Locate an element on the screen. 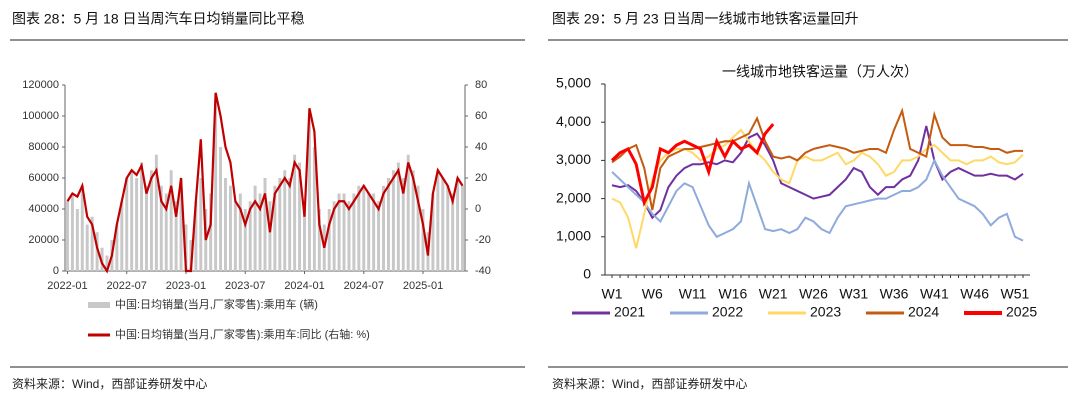 This screenshot has height=400, width=1080. x-tick-label: W36 is located at coordinates (894, 294).